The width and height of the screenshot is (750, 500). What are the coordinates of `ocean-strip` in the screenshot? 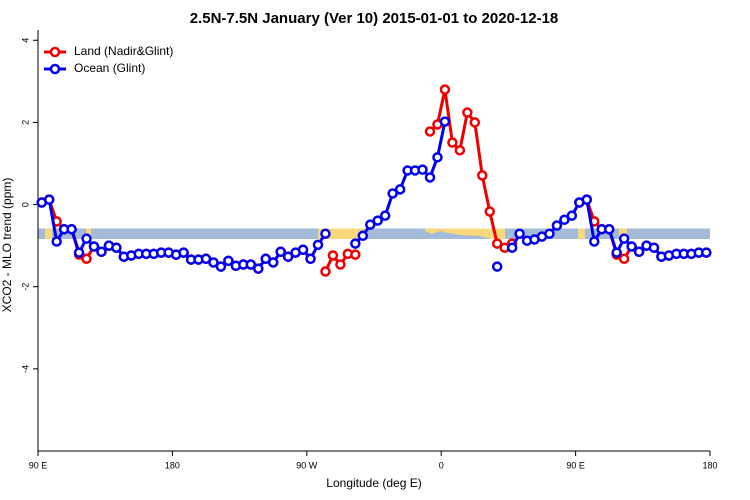 It's located at (374, 233).